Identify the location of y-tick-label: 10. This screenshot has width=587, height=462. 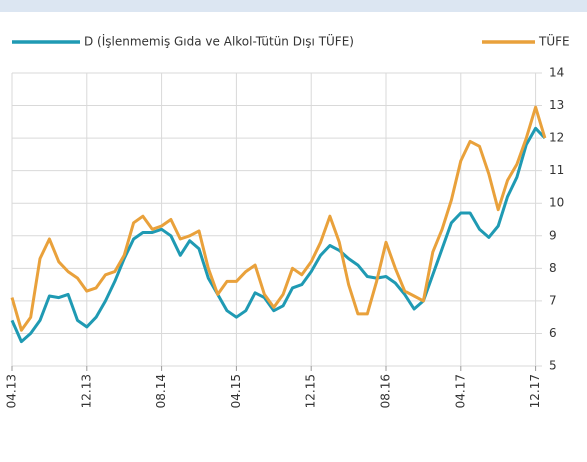
(556, 203).